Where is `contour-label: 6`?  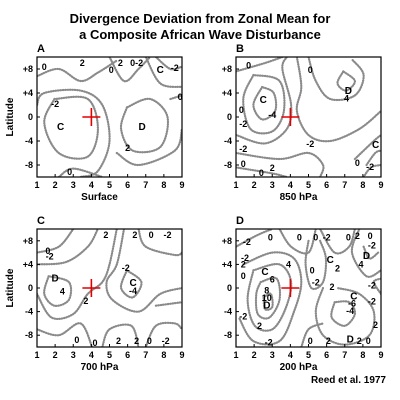 contour-label: 6 is located at coordinates (272, 280).